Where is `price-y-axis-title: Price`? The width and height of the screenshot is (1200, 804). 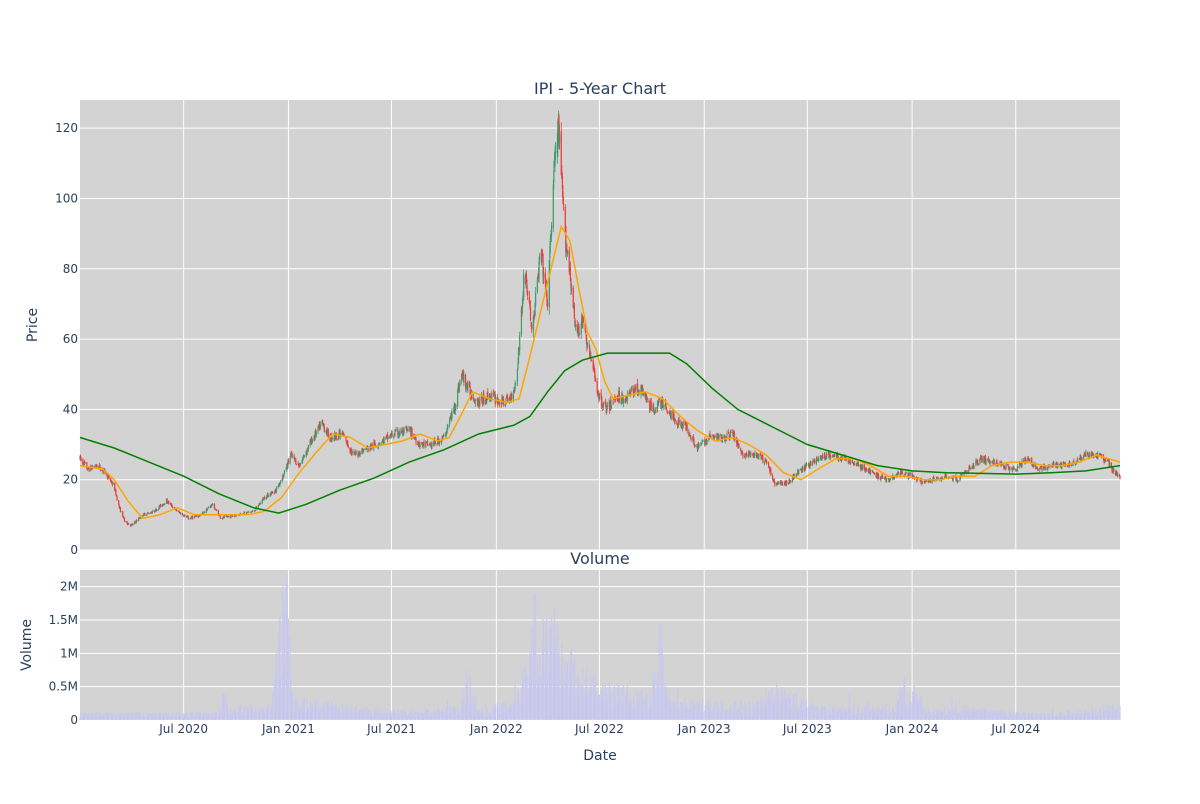
price-y-axis-title: Price is located at coordinates (33, 325).